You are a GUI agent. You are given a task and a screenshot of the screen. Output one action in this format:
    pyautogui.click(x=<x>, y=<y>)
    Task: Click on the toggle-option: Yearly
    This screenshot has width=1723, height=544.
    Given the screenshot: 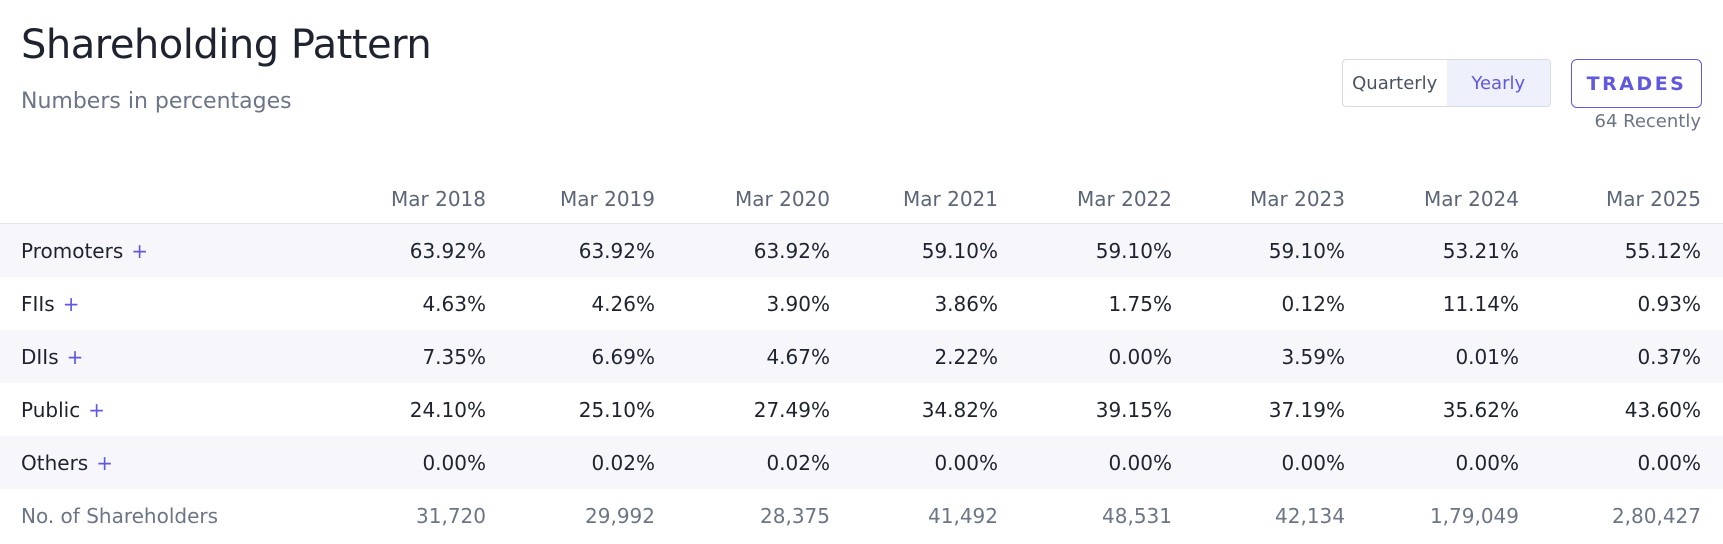 What is the action you would take?
    pyautogui.click(x=1498, y=83)
    